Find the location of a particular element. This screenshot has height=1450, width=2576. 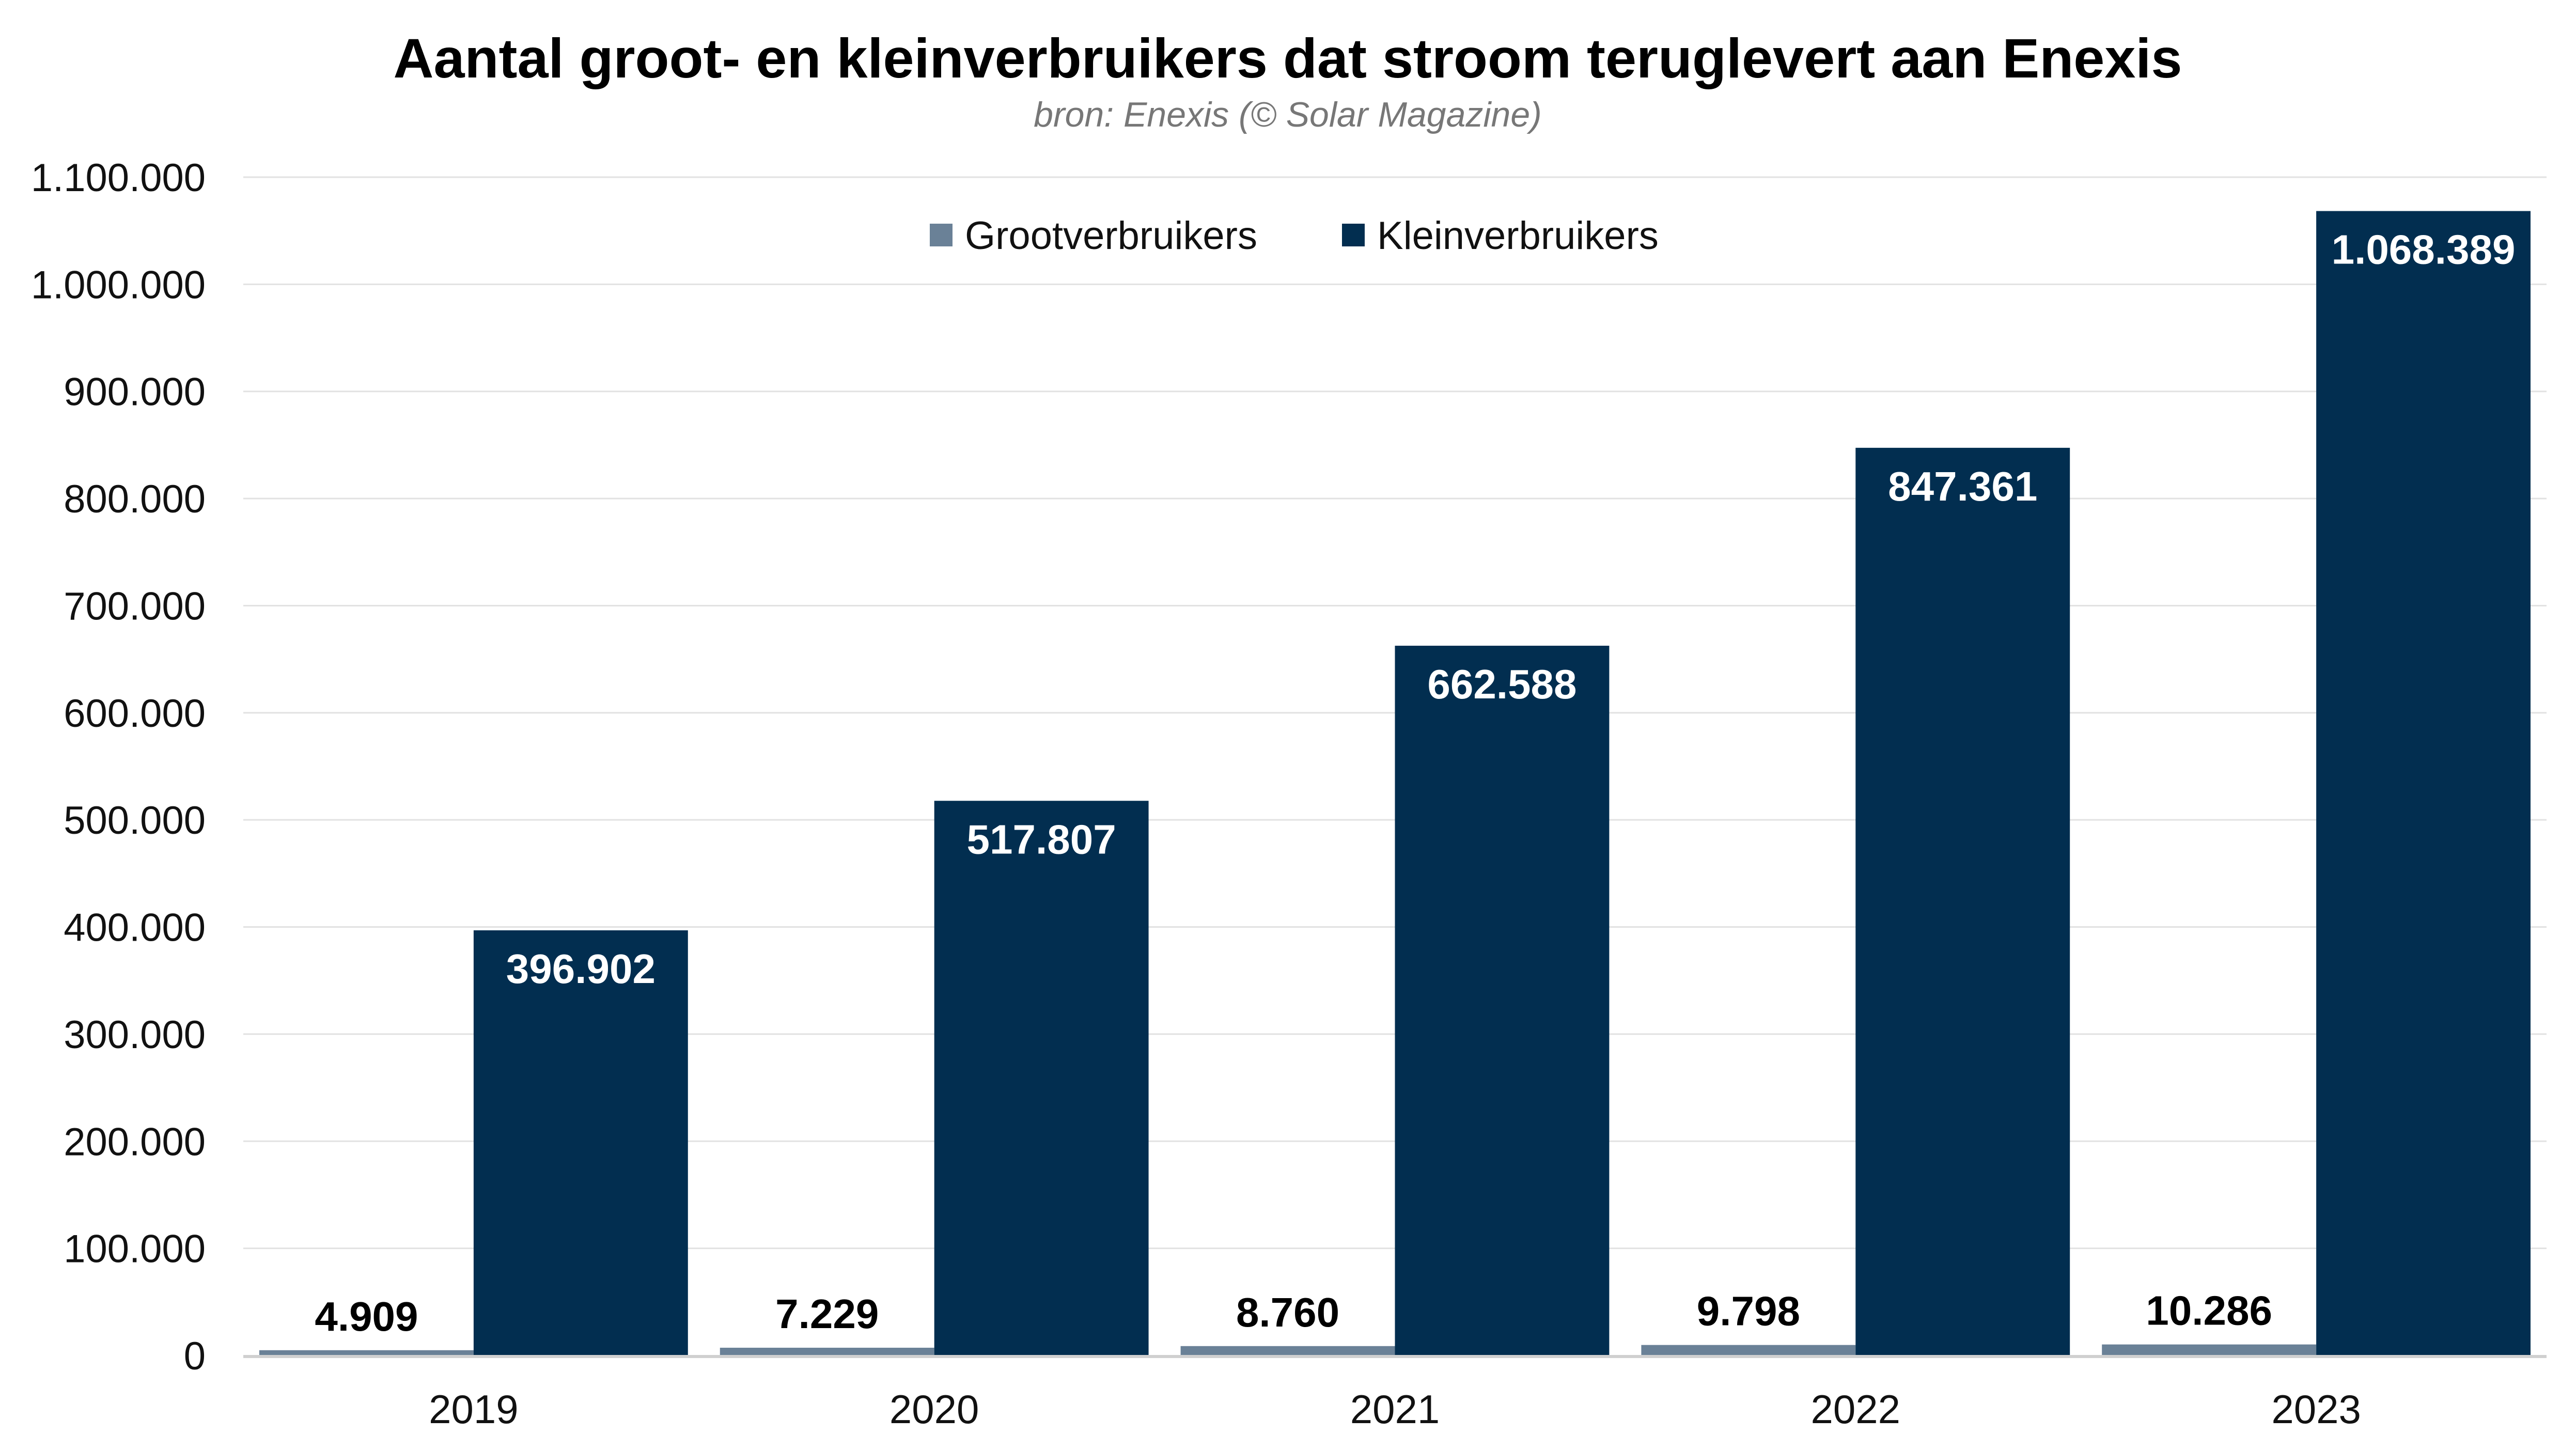

legend-label: Grootverbruikers is located at coordinates (1111, 236).